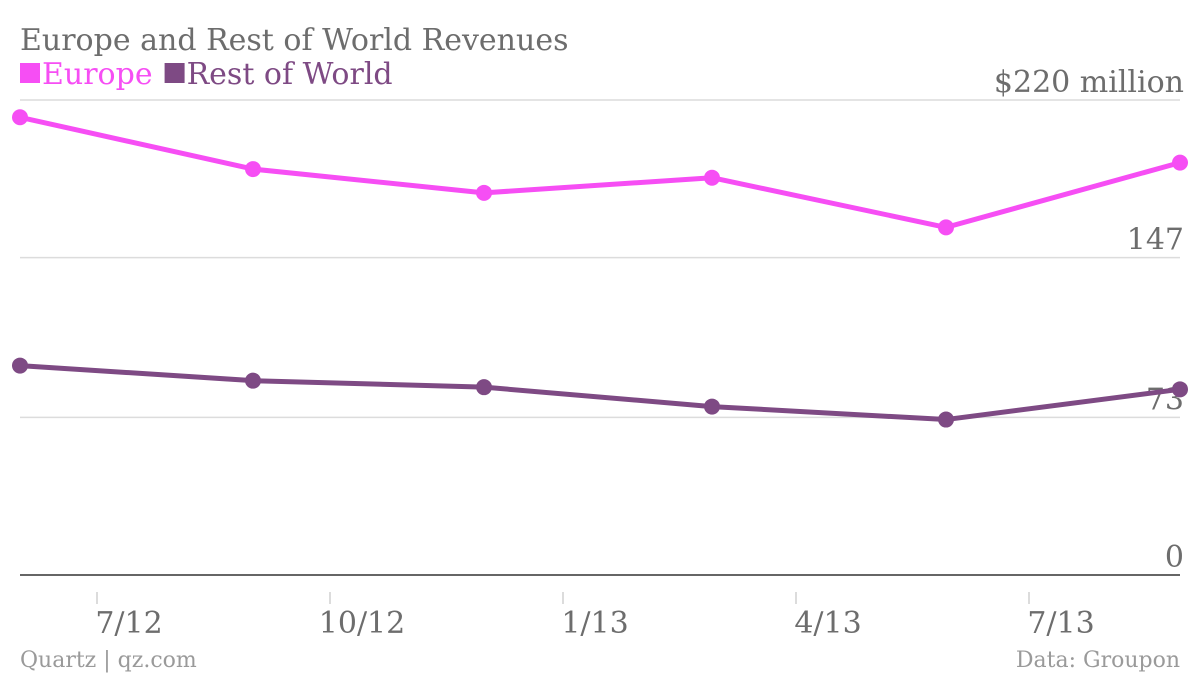  What do you see at coordinates (294, 40) in the screenshot?
I see `chart-title: Europe and Rest of World Revenues` at bounding box center [294, 40].